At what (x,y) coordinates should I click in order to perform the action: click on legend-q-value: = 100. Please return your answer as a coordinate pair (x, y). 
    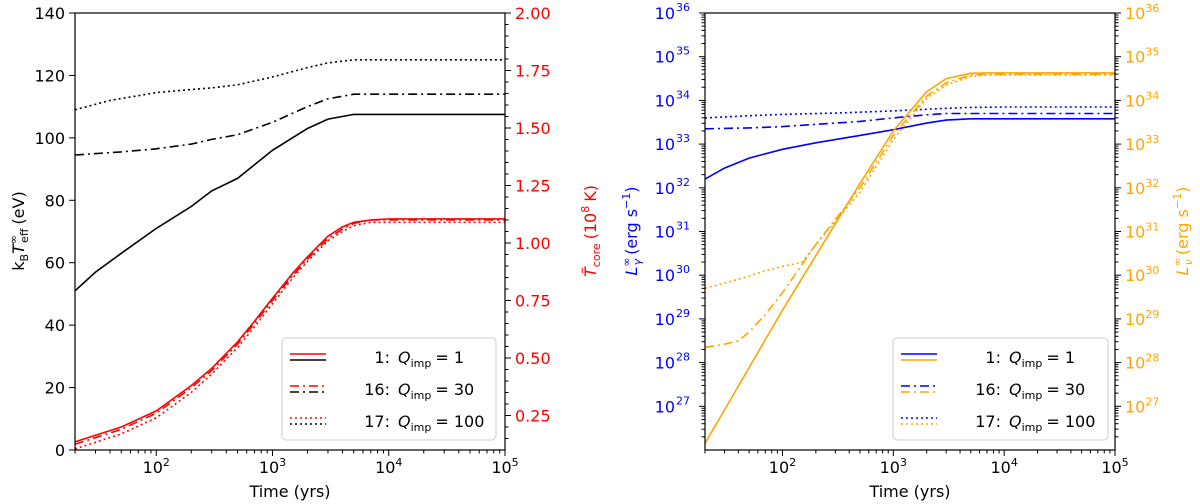
    Looking at the image, I should click on (459, 421).